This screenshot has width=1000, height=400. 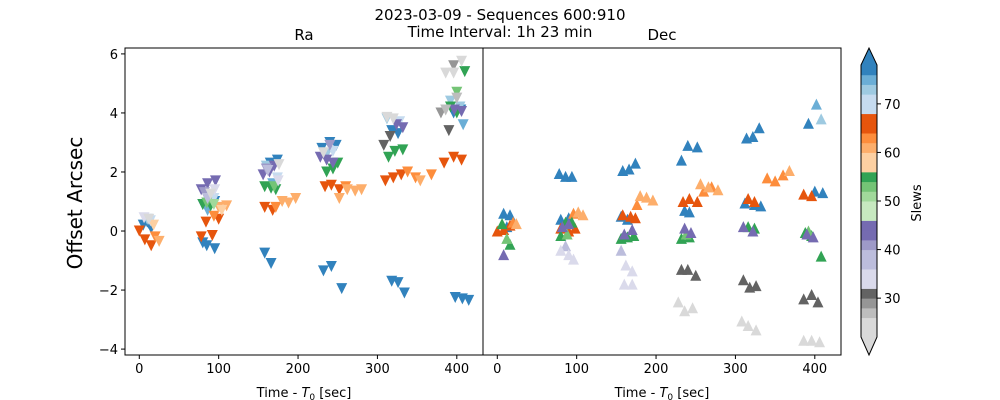 I want to click on dec-x-tick-label: 200, so click(x=656, y=369).